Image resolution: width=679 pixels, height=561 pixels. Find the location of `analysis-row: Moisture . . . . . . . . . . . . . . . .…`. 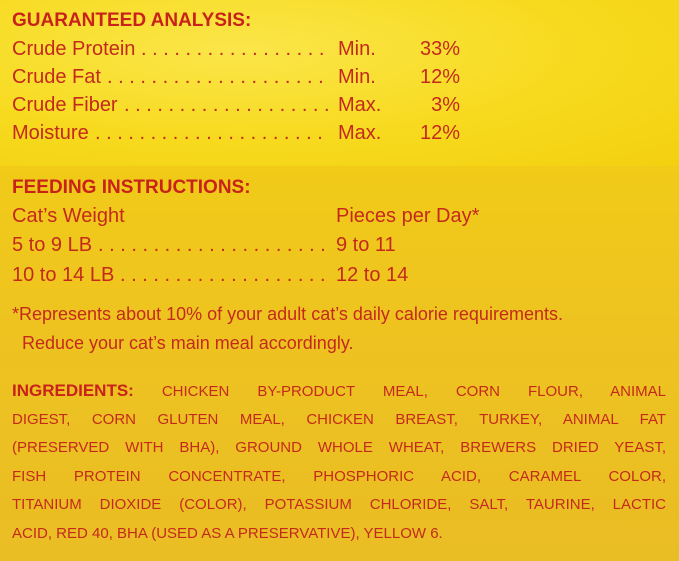

analysis-row: Moisture . . . . . . . . . . . . . . . .… is located at coordinates (242, 136).